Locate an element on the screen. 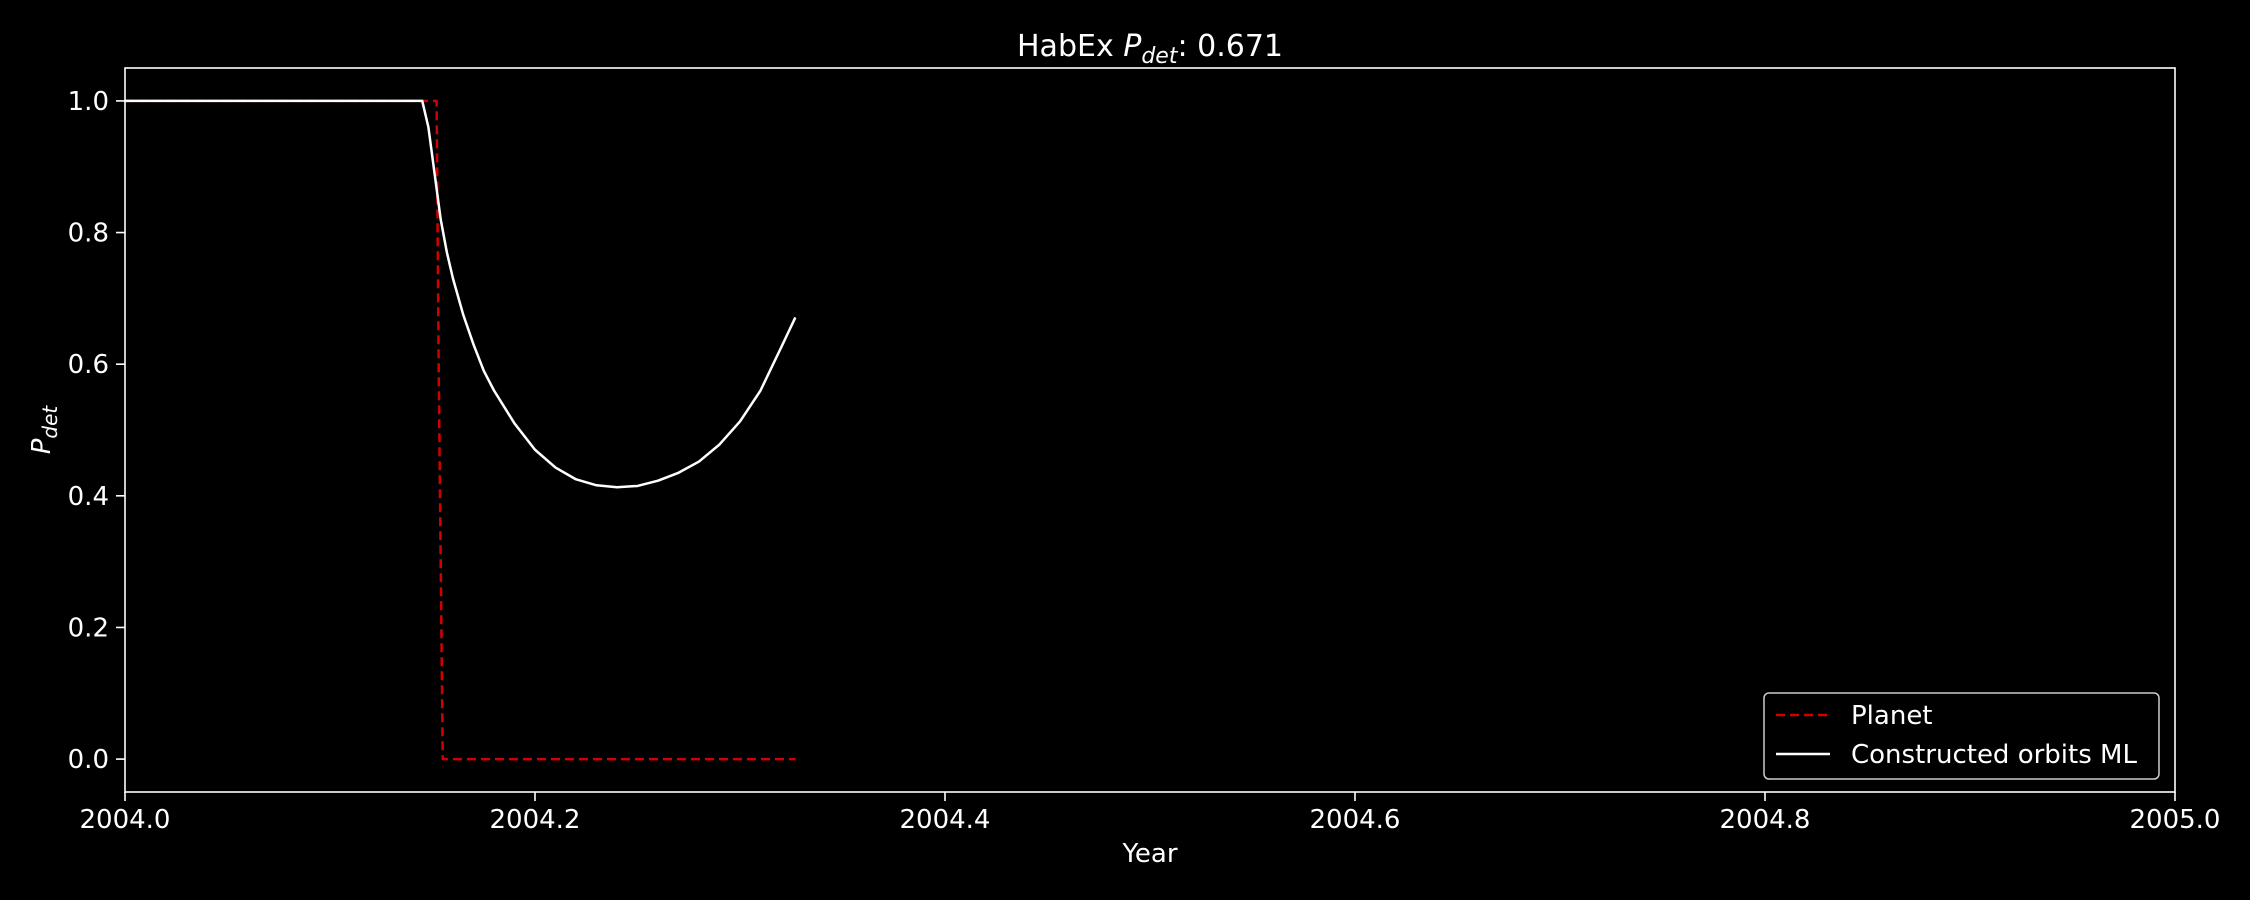 This screenshot has height=900, width=2250. y-axis-label-subscript: det is located at coordinates (50, 422).